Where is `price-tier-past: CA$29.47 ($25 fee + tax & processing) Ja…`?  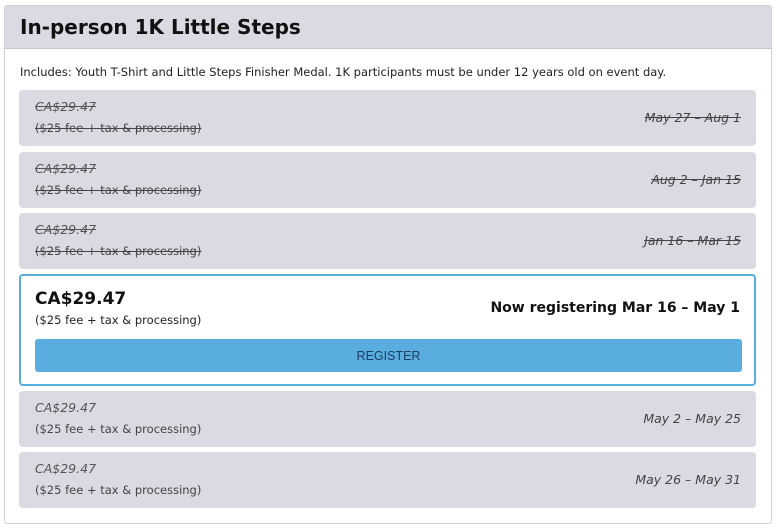
price-tier-past: CA$29.47 ($25 fee + tax & processing) Ja… is located at coordinates (387, 241).